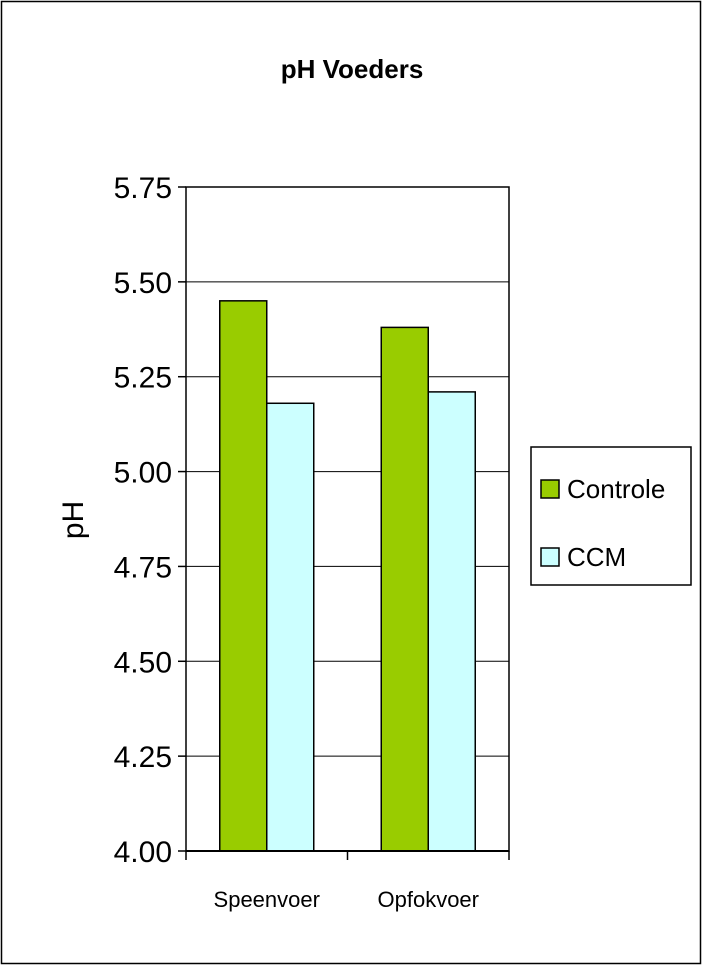 This screenshot has height=965, width=702. I want to click on legend-entry-label: CCM, so click(596, 557).